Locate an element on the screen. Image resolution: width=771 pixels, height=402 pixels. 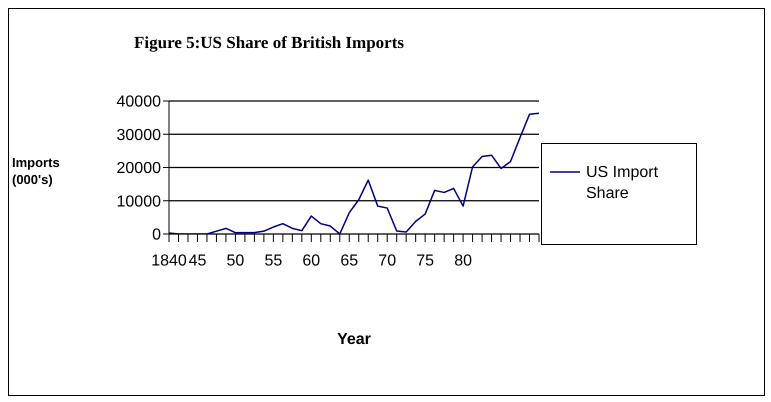
chart-title: Figure 5:US Share of British Imports is located at coordinates (269, 43).